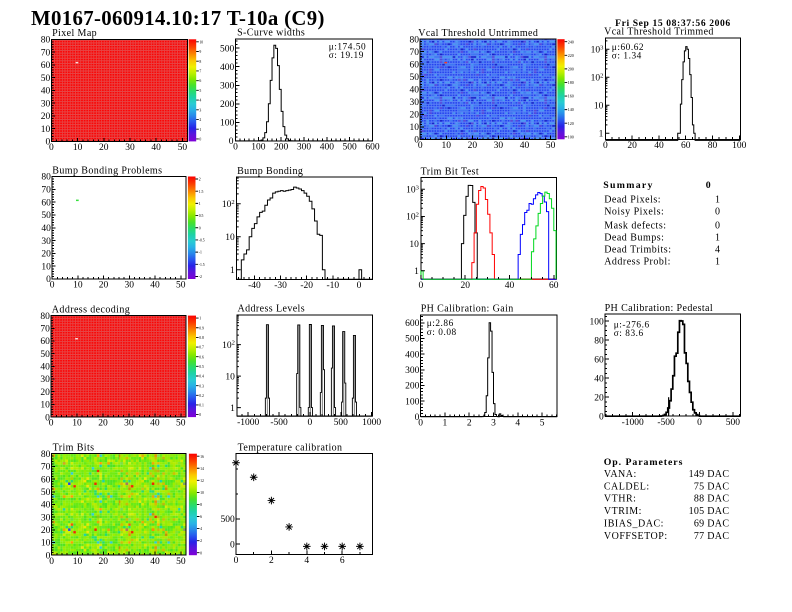 This screenshot has width=792, height=612. Describe the element at coordinates (711, 486) in the screenshot. I see `svg-text: 75 DAC` at that location.